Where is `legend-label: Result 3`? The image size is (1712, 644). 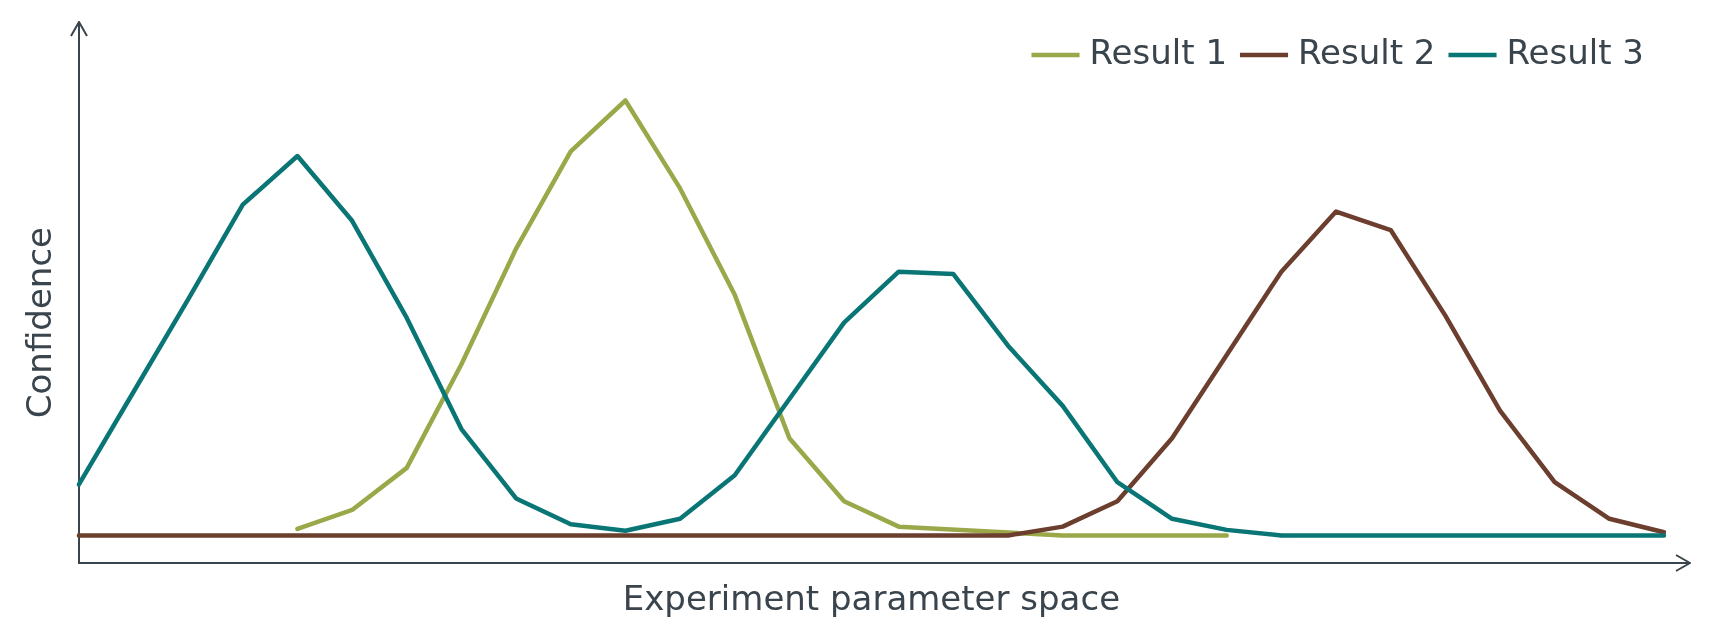 legend-label: Result 3 is located at coordinates (1575, 51).